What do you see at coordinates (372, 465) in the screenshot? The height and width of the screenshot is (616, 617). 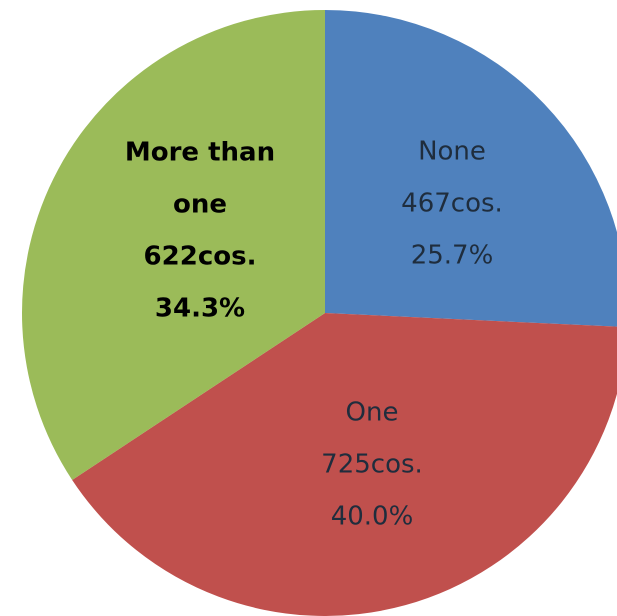 I see `slice-label-one-line-1: 725cos.` at bounding box center [372, 465].